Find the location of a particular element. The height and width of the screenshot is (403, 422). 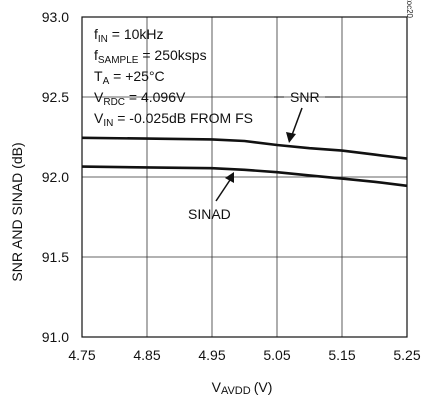

snr-callout-arrowhead is located at coordinates (291, 137).